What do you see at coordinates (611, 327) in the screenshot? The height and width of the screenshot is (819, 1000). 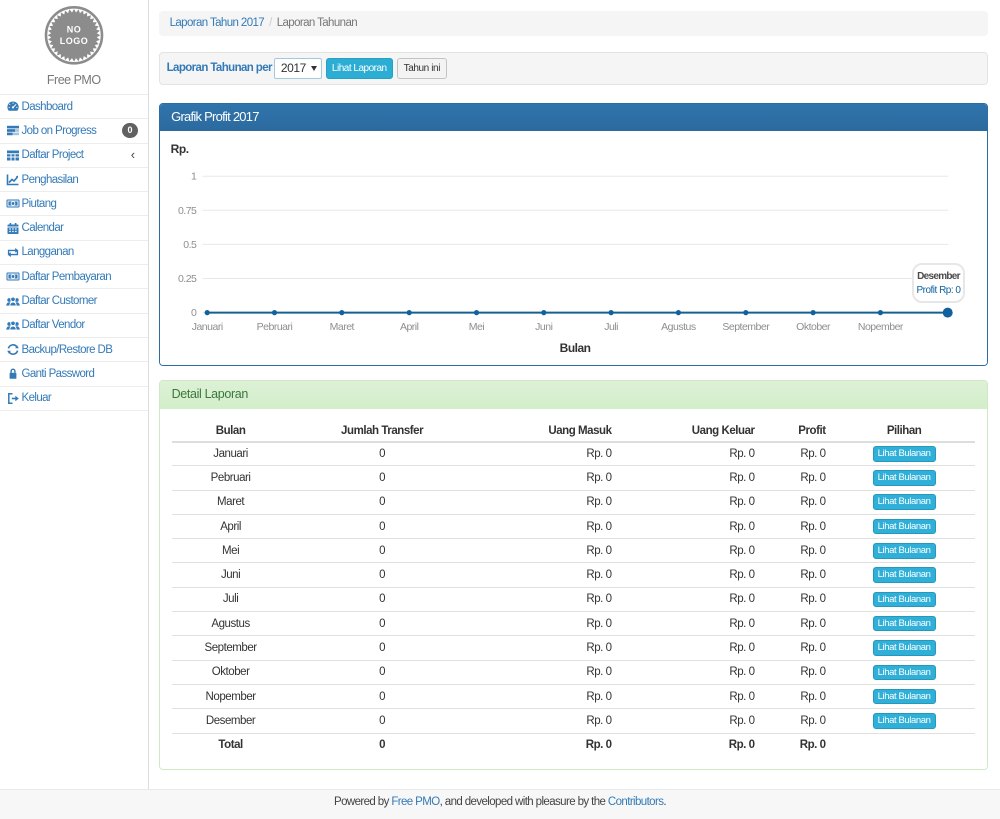 I see `svg-text: Juli` at bounding box center [611, 327].